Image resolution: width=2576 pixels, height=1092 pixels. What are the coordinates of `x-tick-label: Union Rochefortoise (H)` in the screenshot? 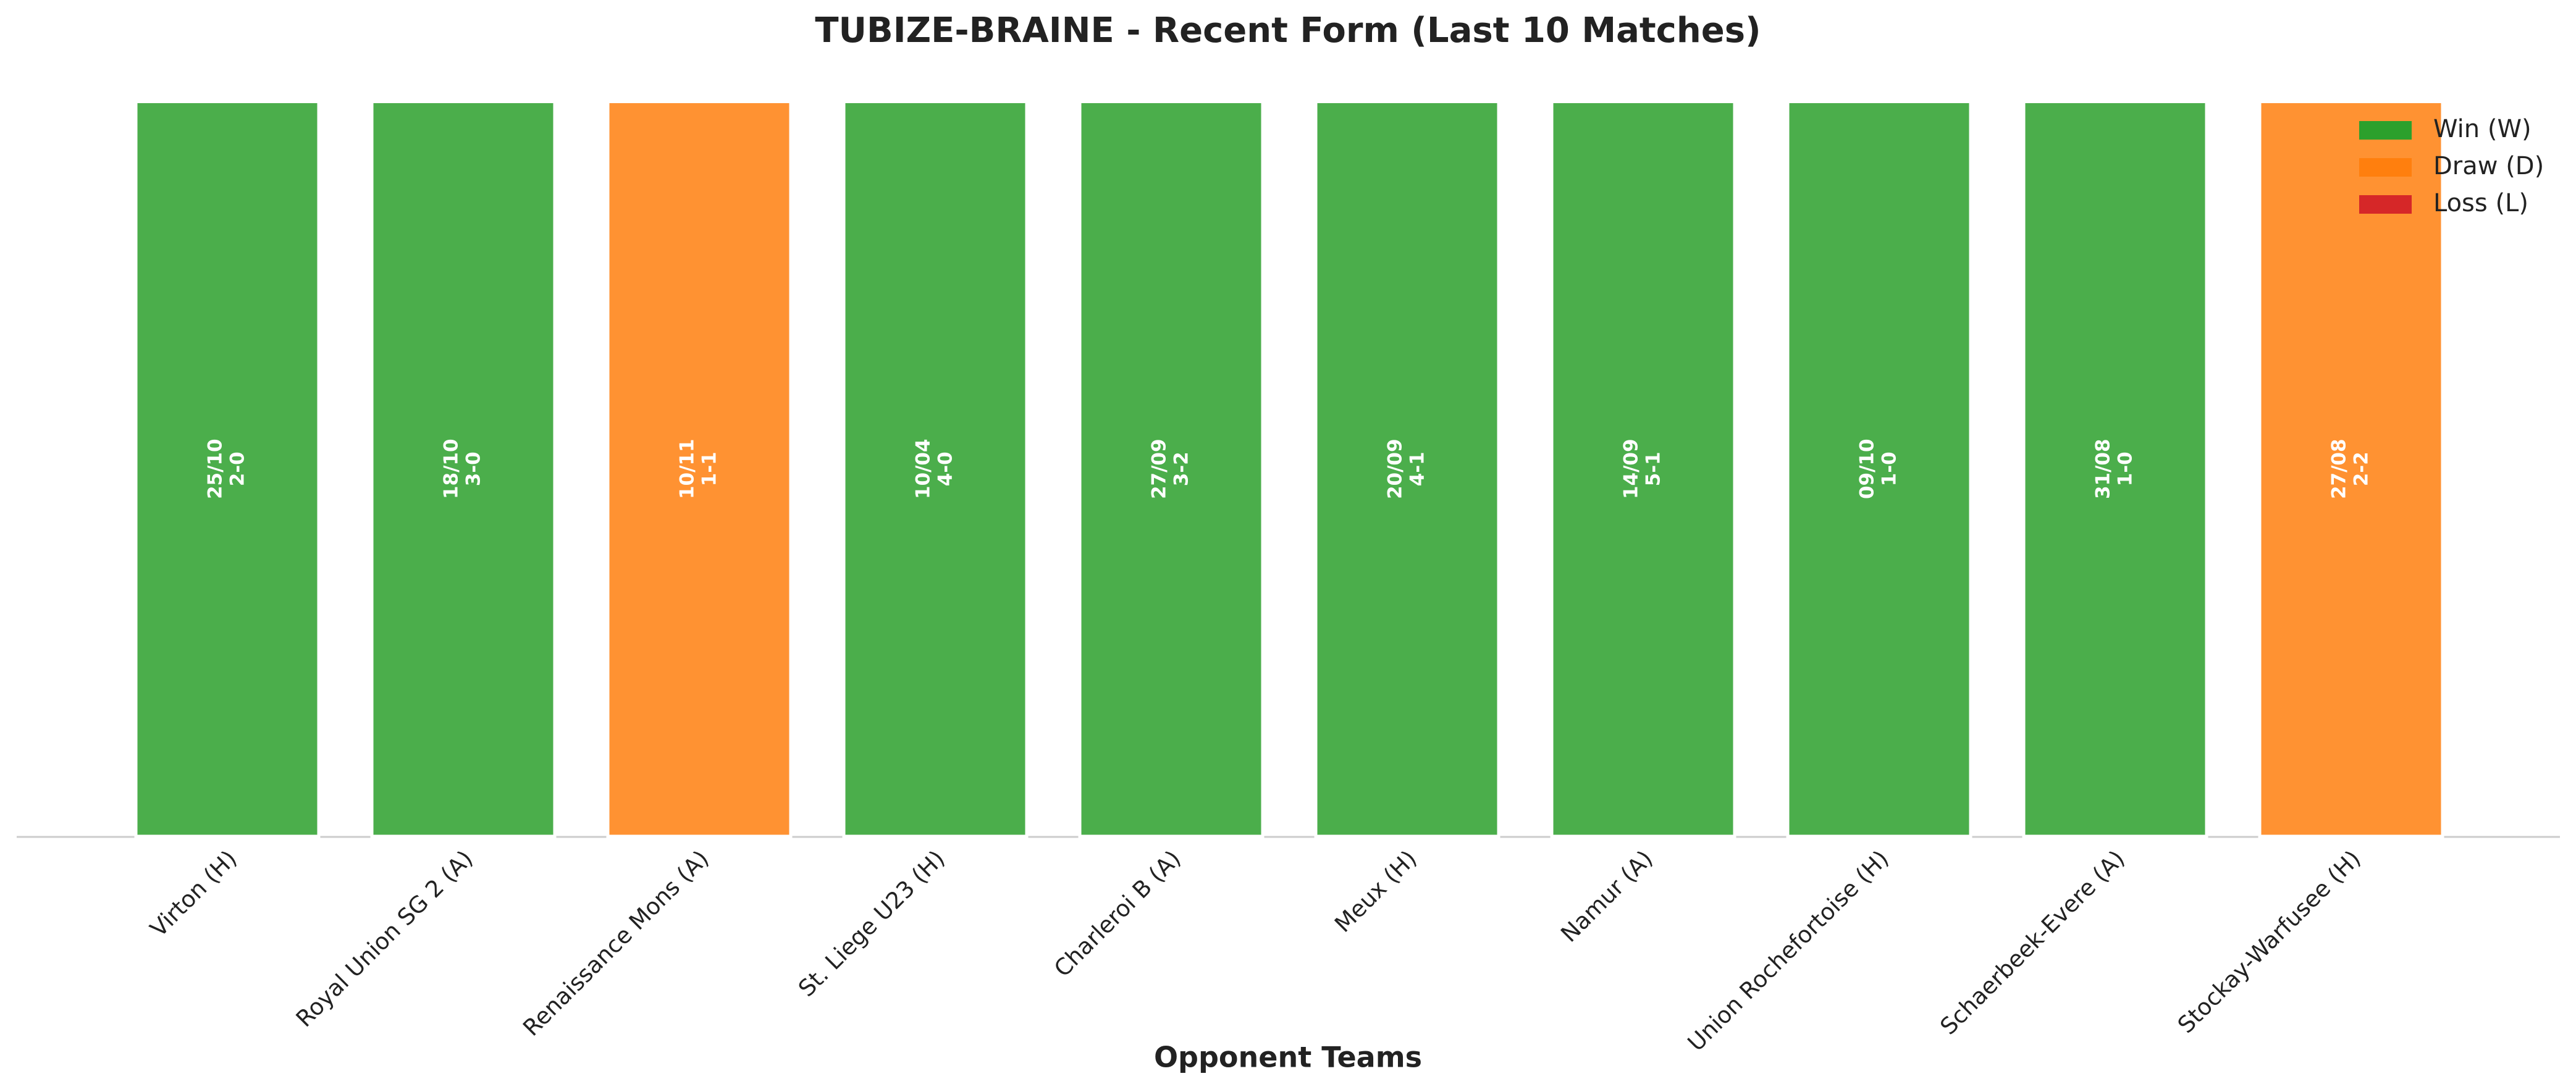 It's located at (1788, 950).